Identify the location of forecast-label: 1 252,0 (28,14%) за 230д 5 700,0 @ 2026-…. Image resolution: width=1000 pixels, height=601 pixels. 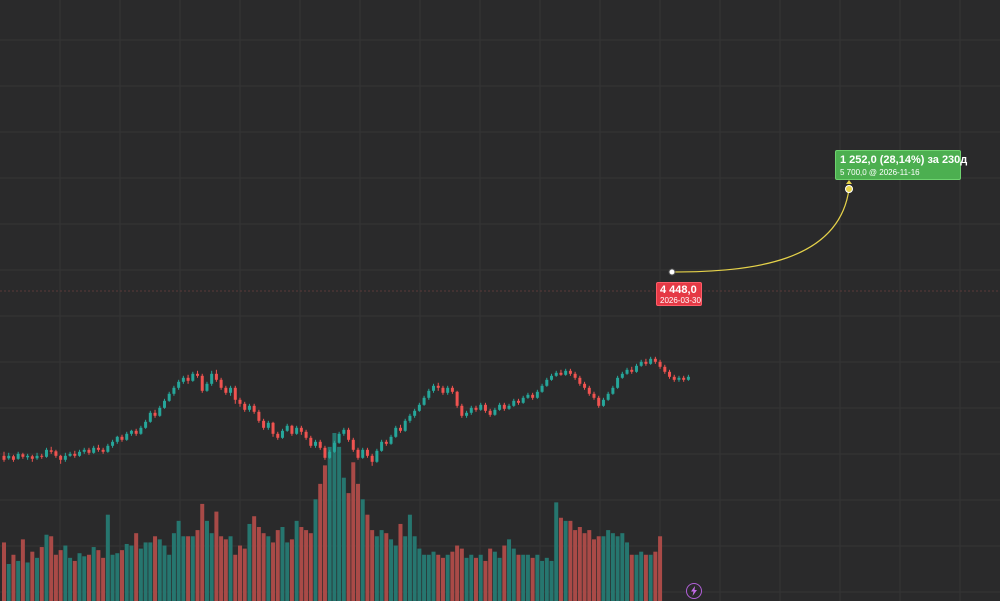
(901, 165).